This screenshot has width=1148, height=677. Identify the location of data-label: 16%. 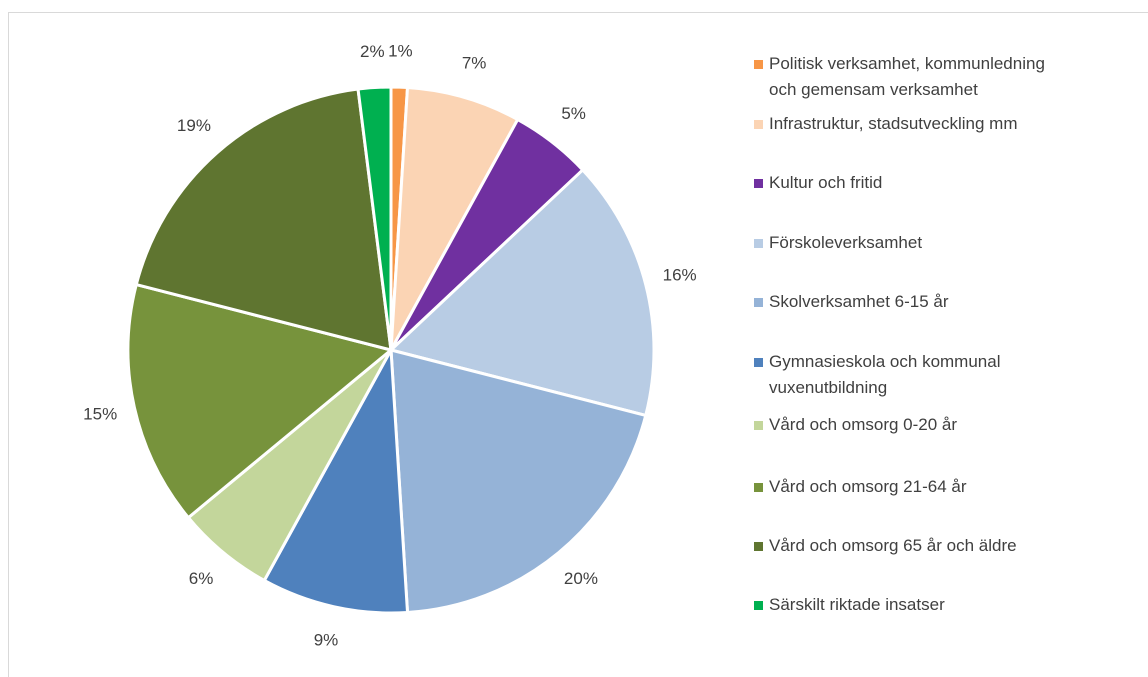
(680, 274).